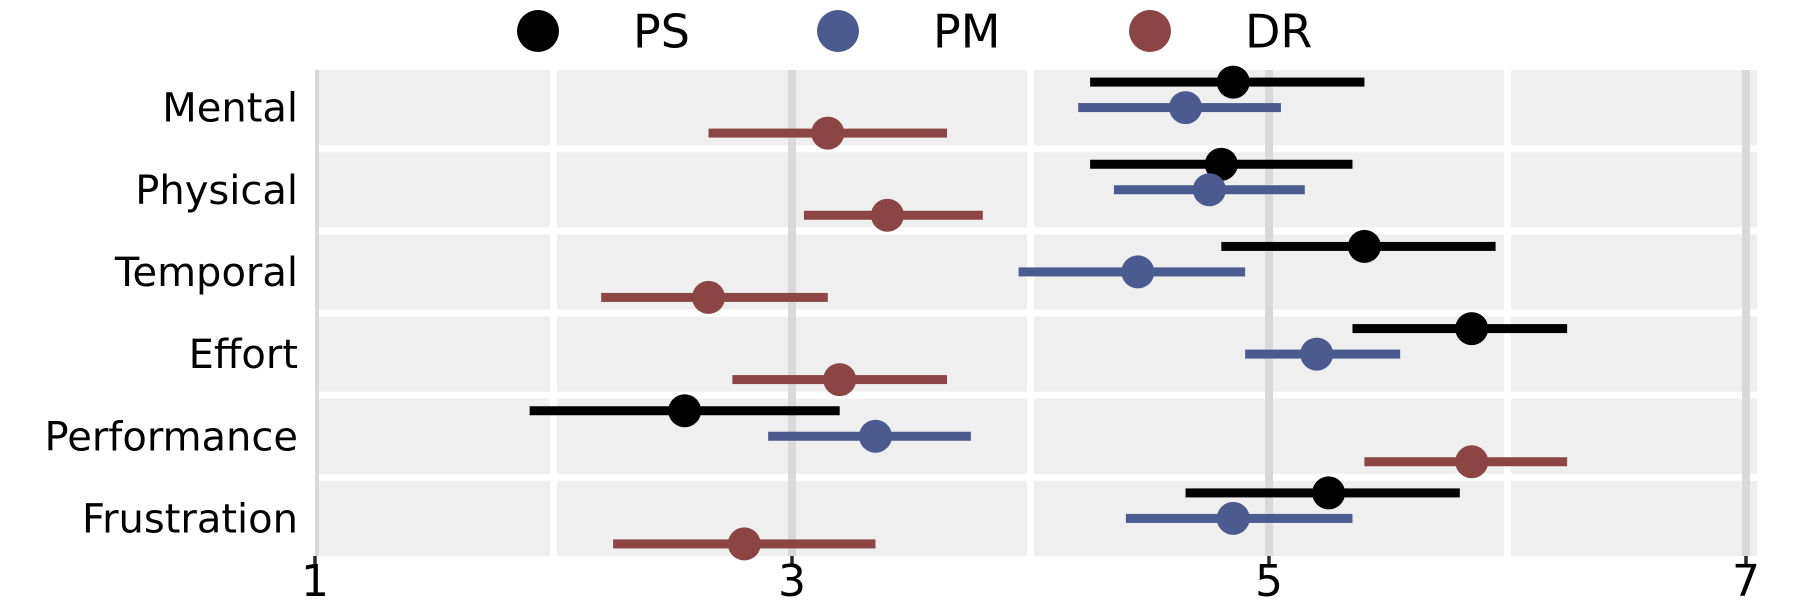  Describe the element at coordinates (315, 578) in the screenshot. I see `x-tick-label: 1` at that location.